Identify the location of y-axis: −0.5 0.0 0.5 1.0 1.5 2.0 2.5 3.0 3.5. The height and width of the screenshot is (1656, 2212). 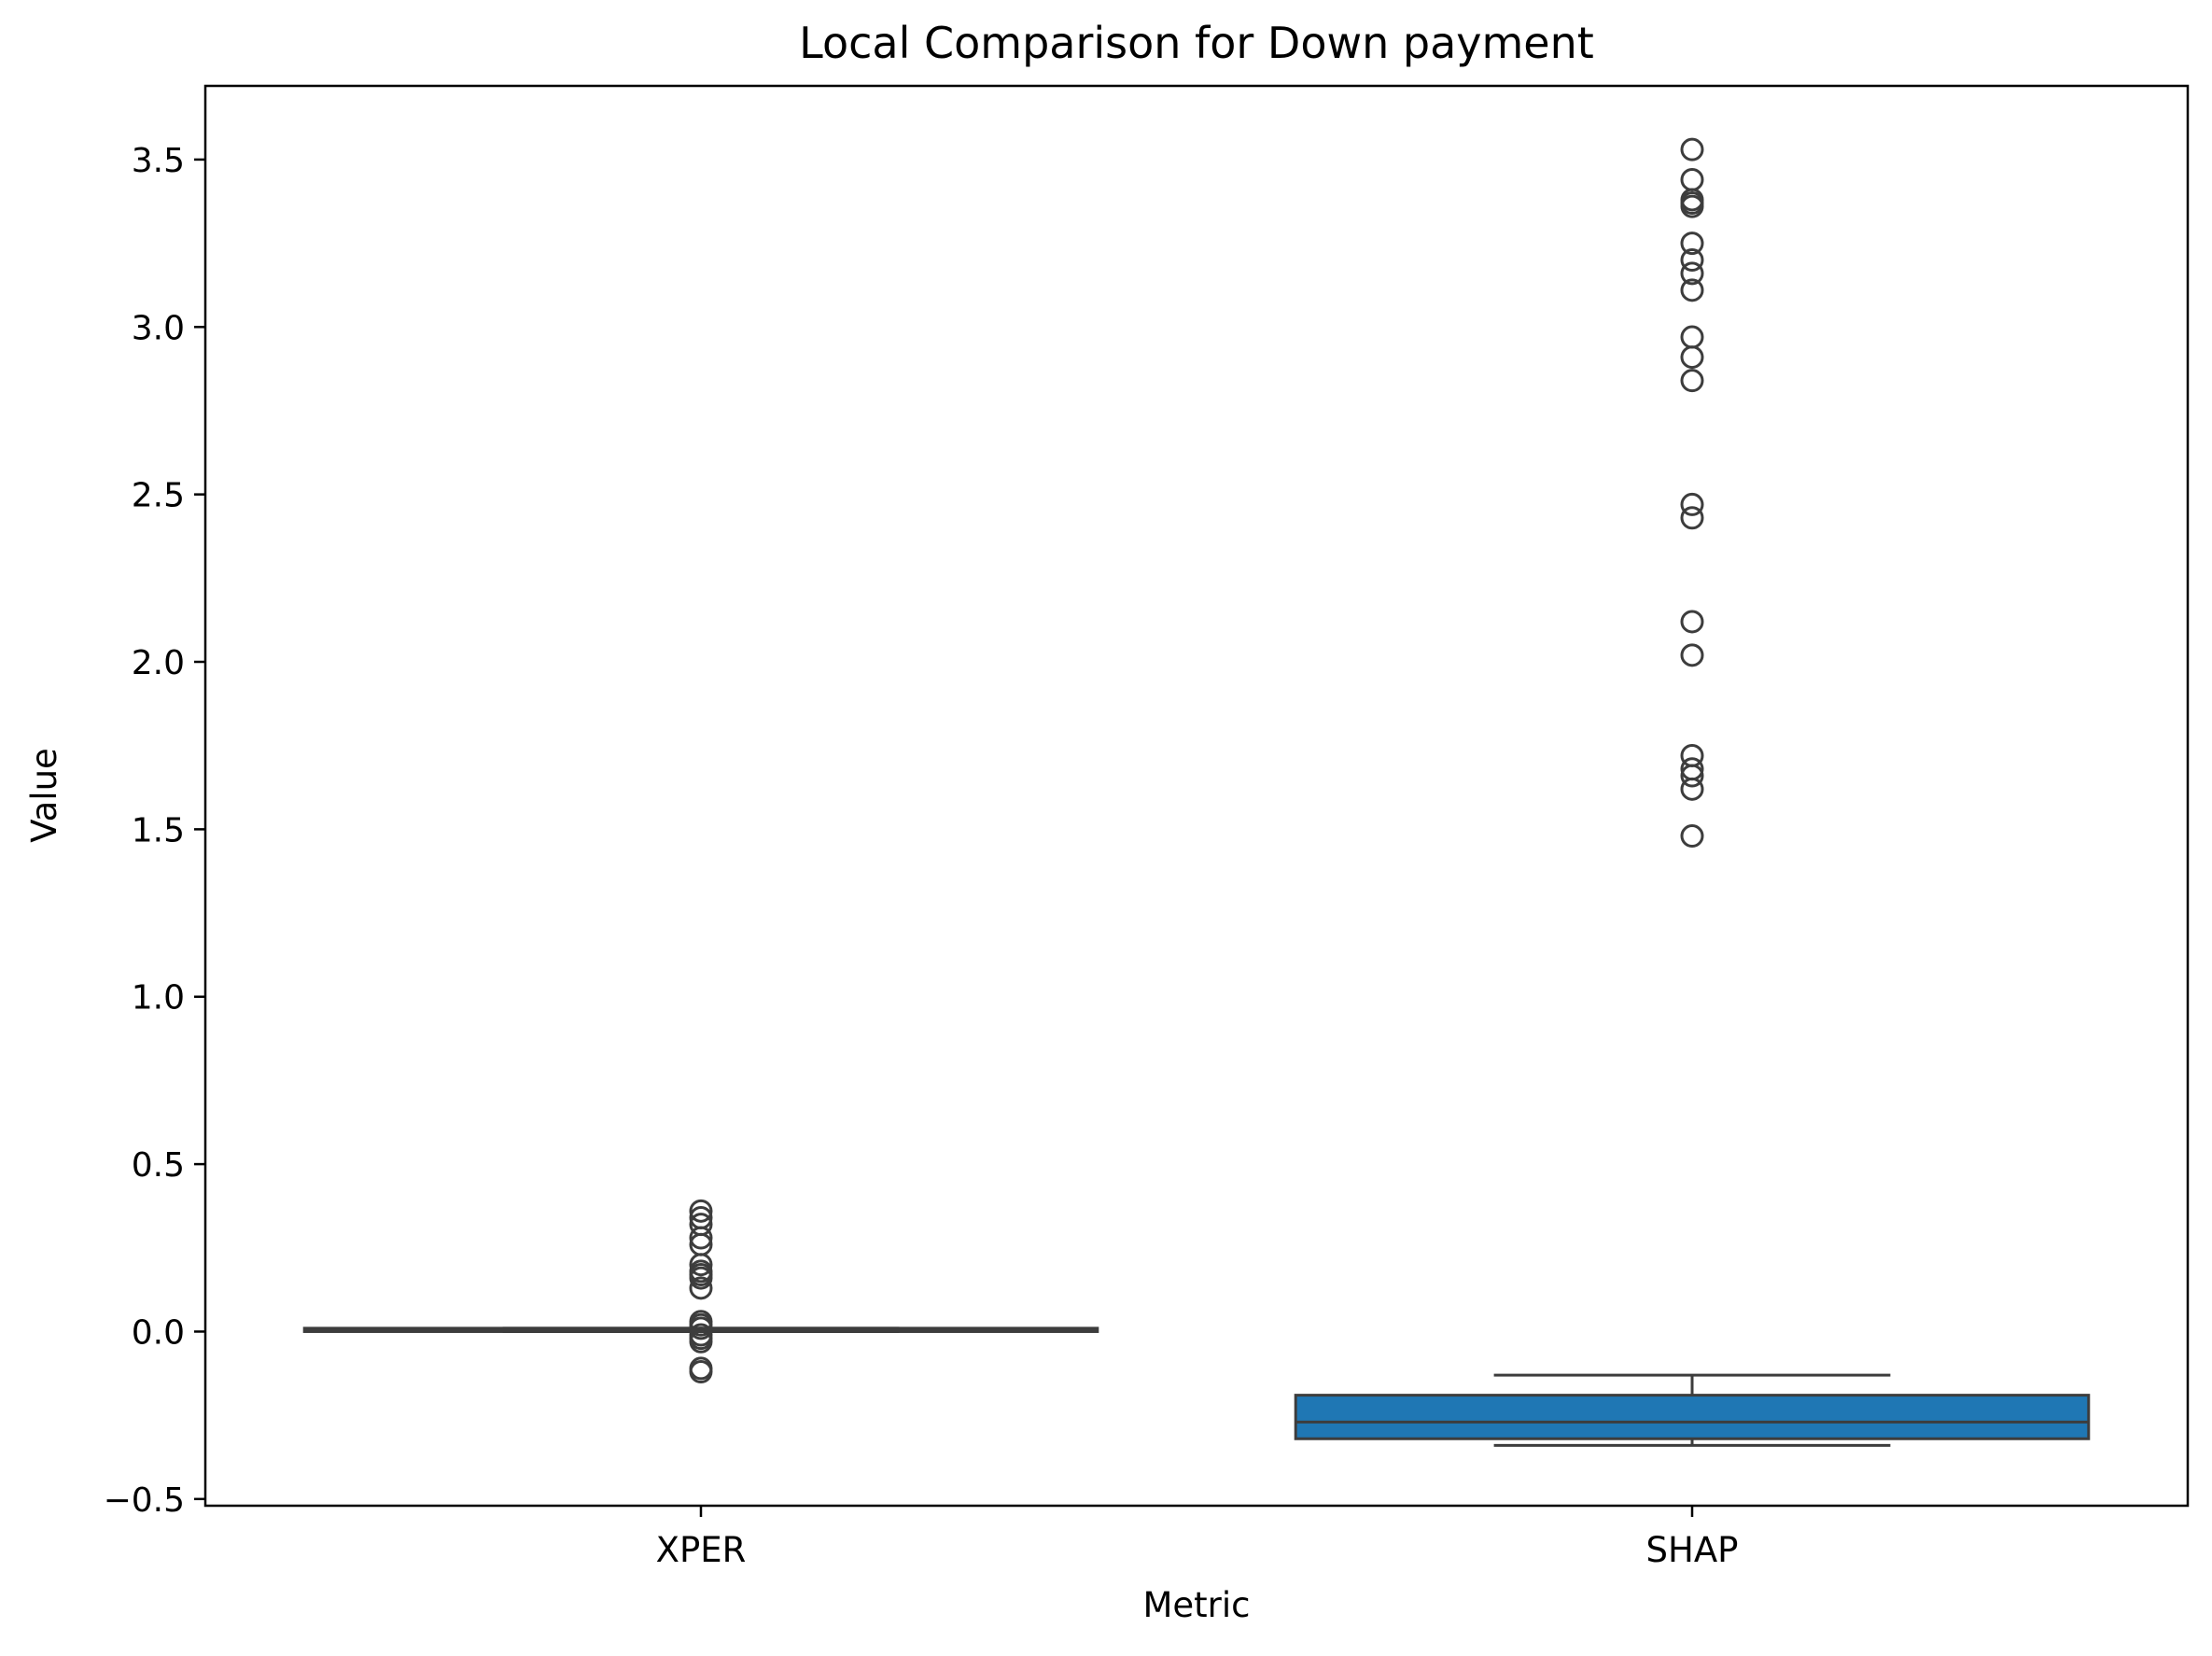
(154, 831).